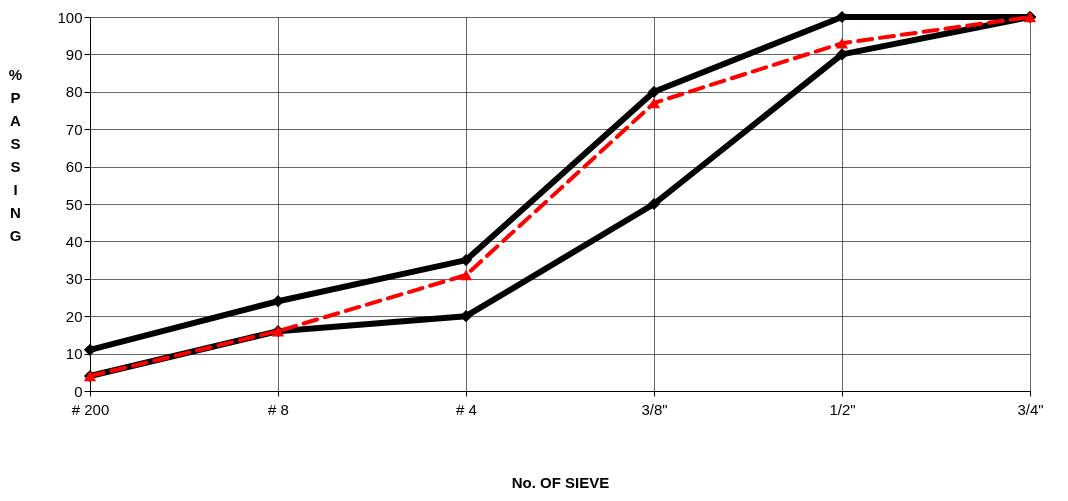  What do you see at coordinates (74, 354) in the screenshot?
I see `y-tick-label: 10` at bounding box center [74, 354].